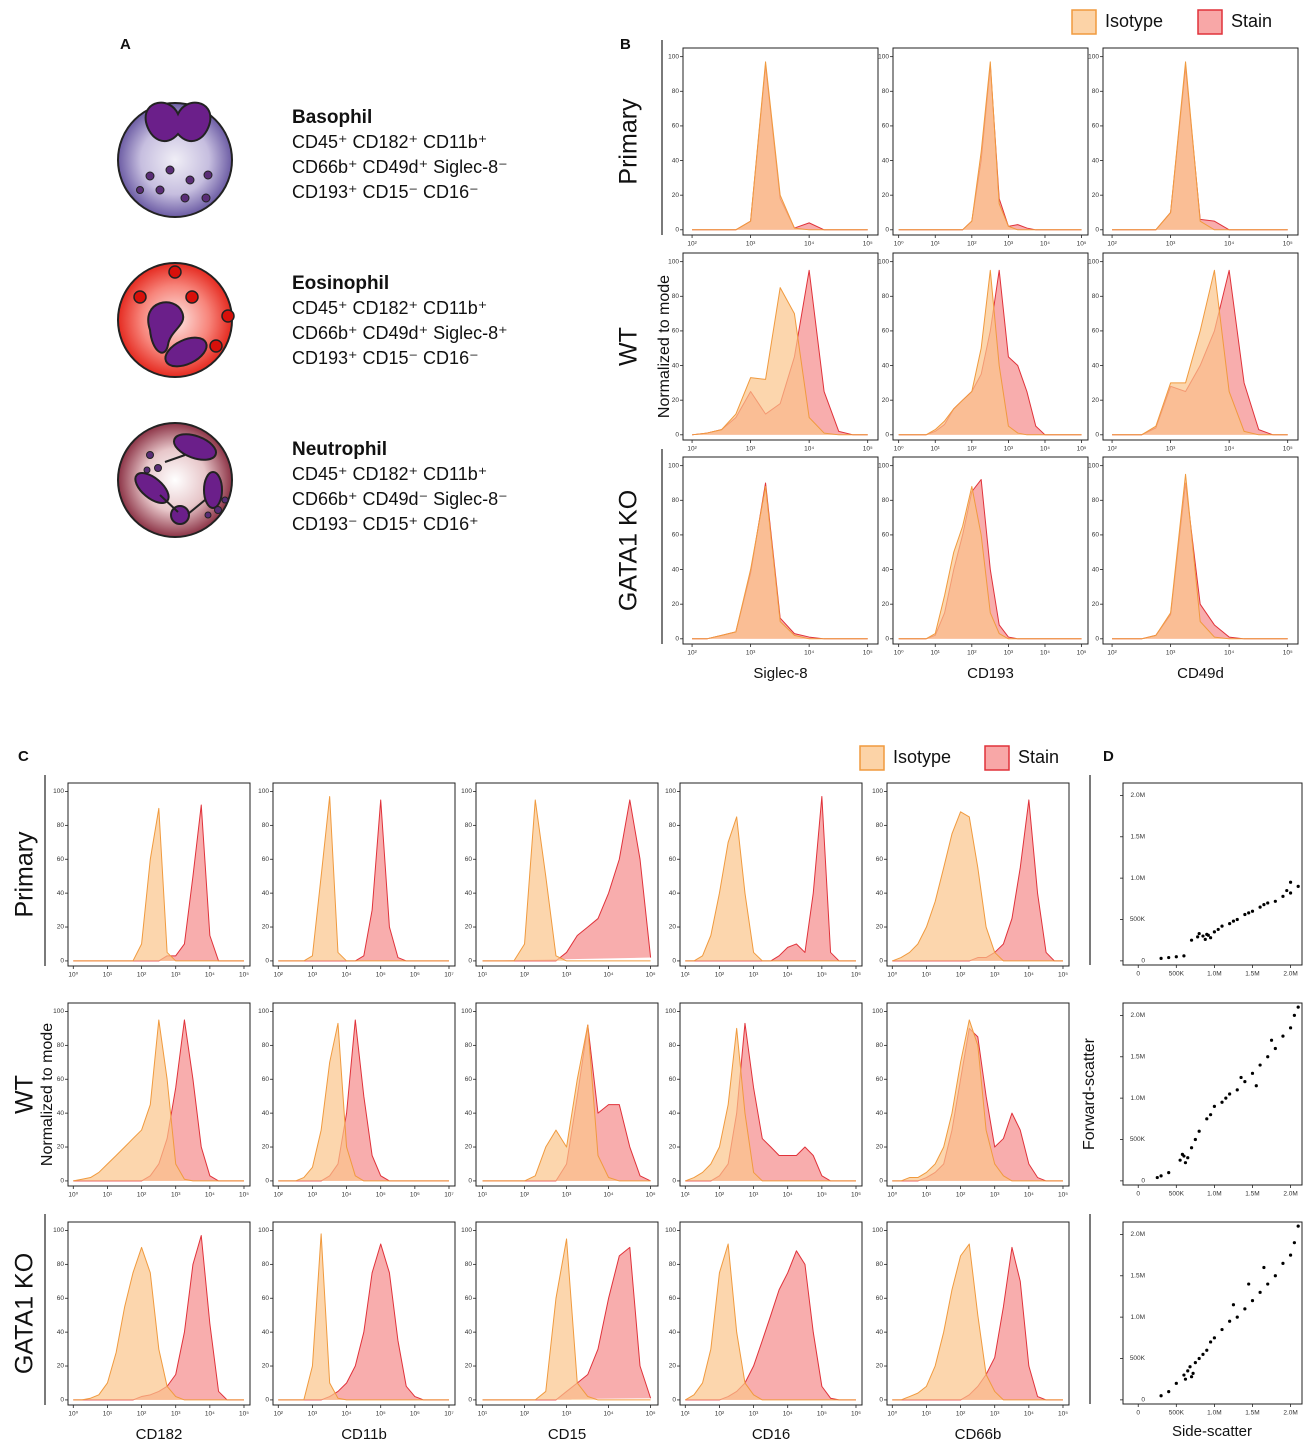  I want to click on x-tick-label: 2.0M, so click(1290, 1413).